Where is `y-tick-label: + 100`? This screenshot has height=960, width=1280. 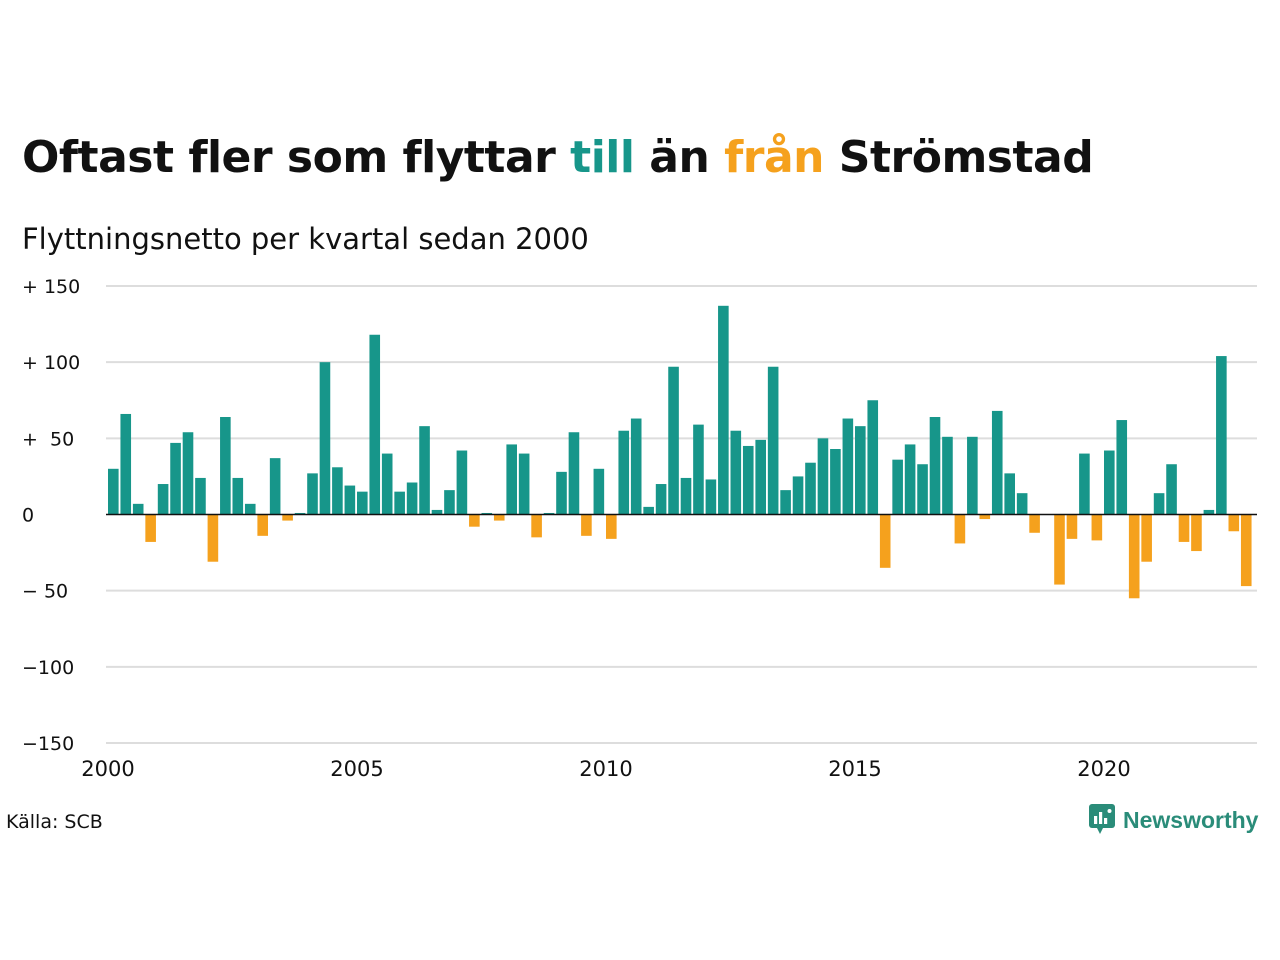
y-tick-label: + 100 is located at coordinates (51, 363).